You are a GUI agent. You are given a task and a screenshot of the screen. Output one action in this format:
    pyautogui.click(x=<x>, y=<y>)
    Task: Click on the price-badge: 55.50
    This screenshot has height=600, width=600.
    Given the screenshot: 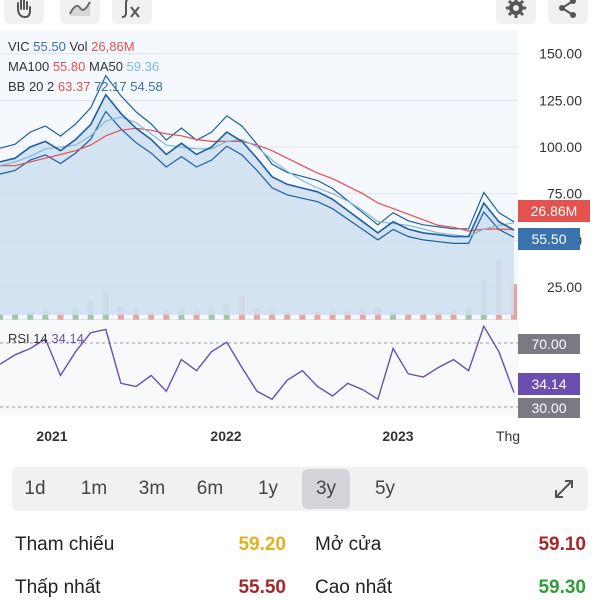 What is the action you would take?
    pyautogui.click(x=549, y=239)
    